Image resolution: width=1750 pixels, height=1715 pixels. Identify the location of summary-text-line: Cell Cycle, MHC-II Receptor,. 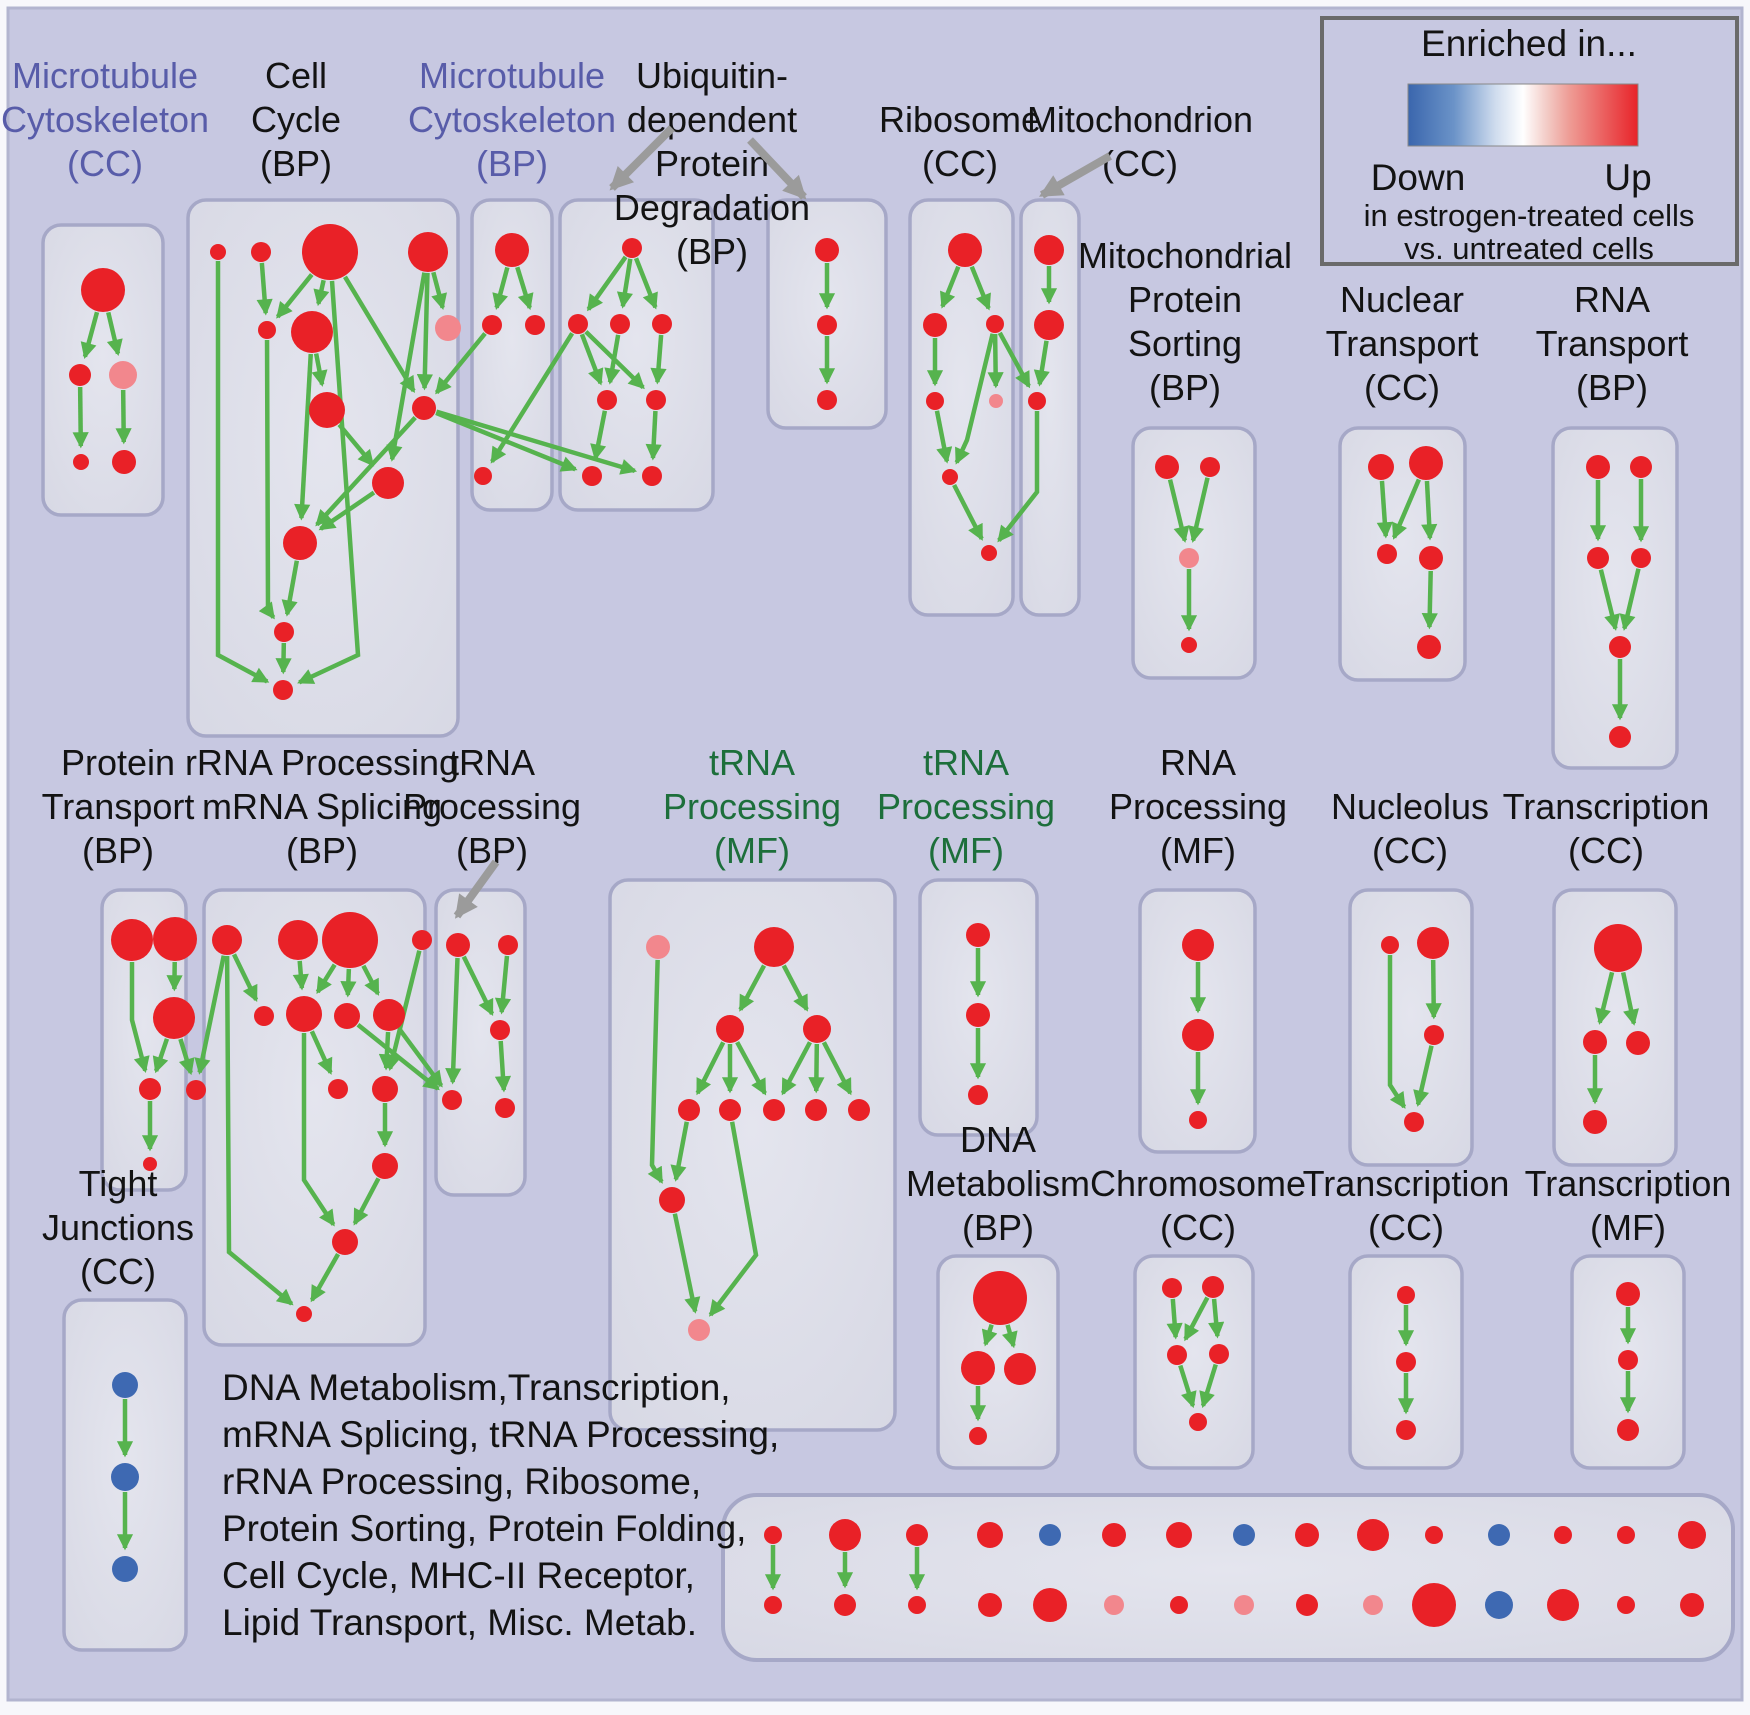
(458, 1575).